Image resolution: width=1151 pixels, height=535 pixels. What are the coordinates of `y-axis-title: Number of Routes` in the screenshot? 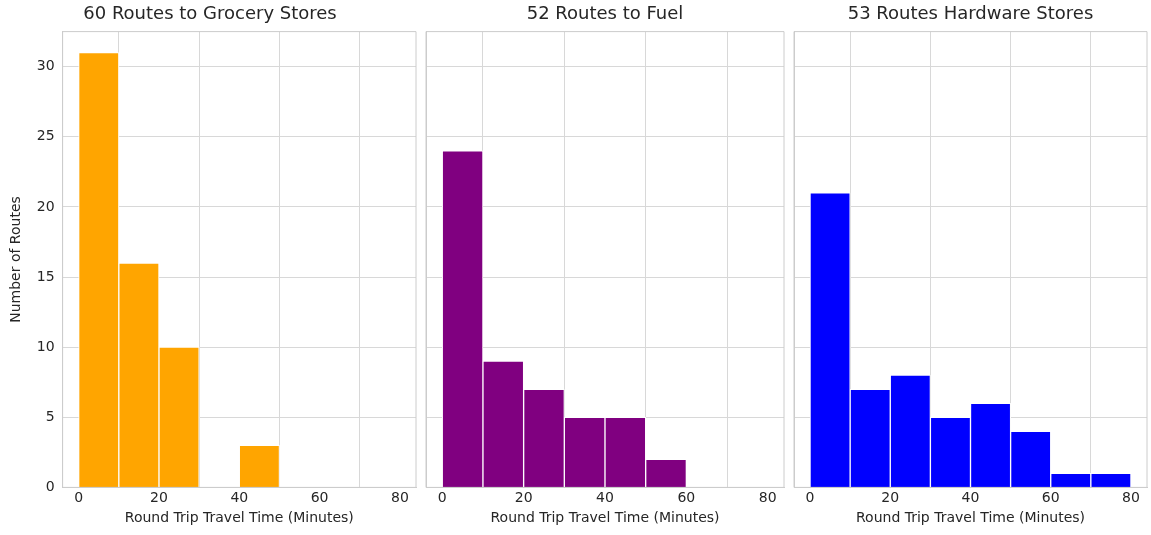 It's located at (15, 259).